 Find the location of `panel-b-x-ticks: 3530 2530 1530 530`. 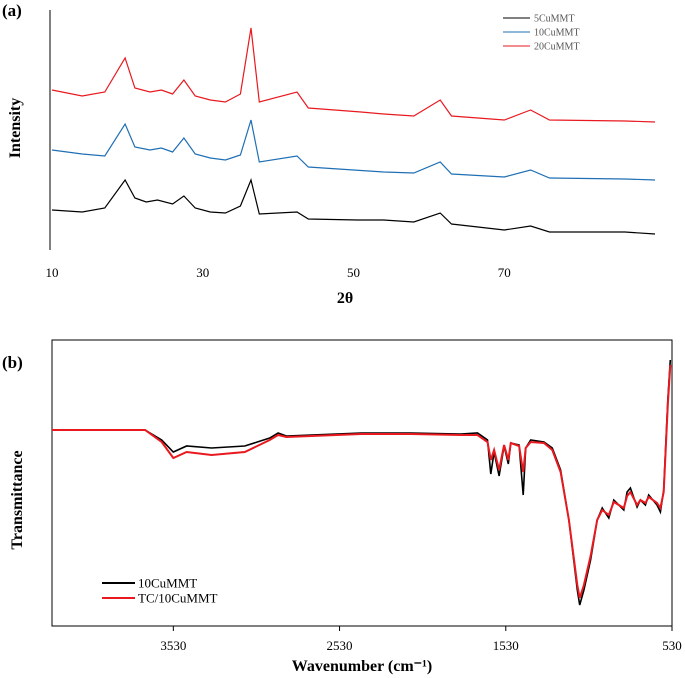

panel-b-x-ticks: 3530 2530 1530 530 is located at coordinates (421, 639).